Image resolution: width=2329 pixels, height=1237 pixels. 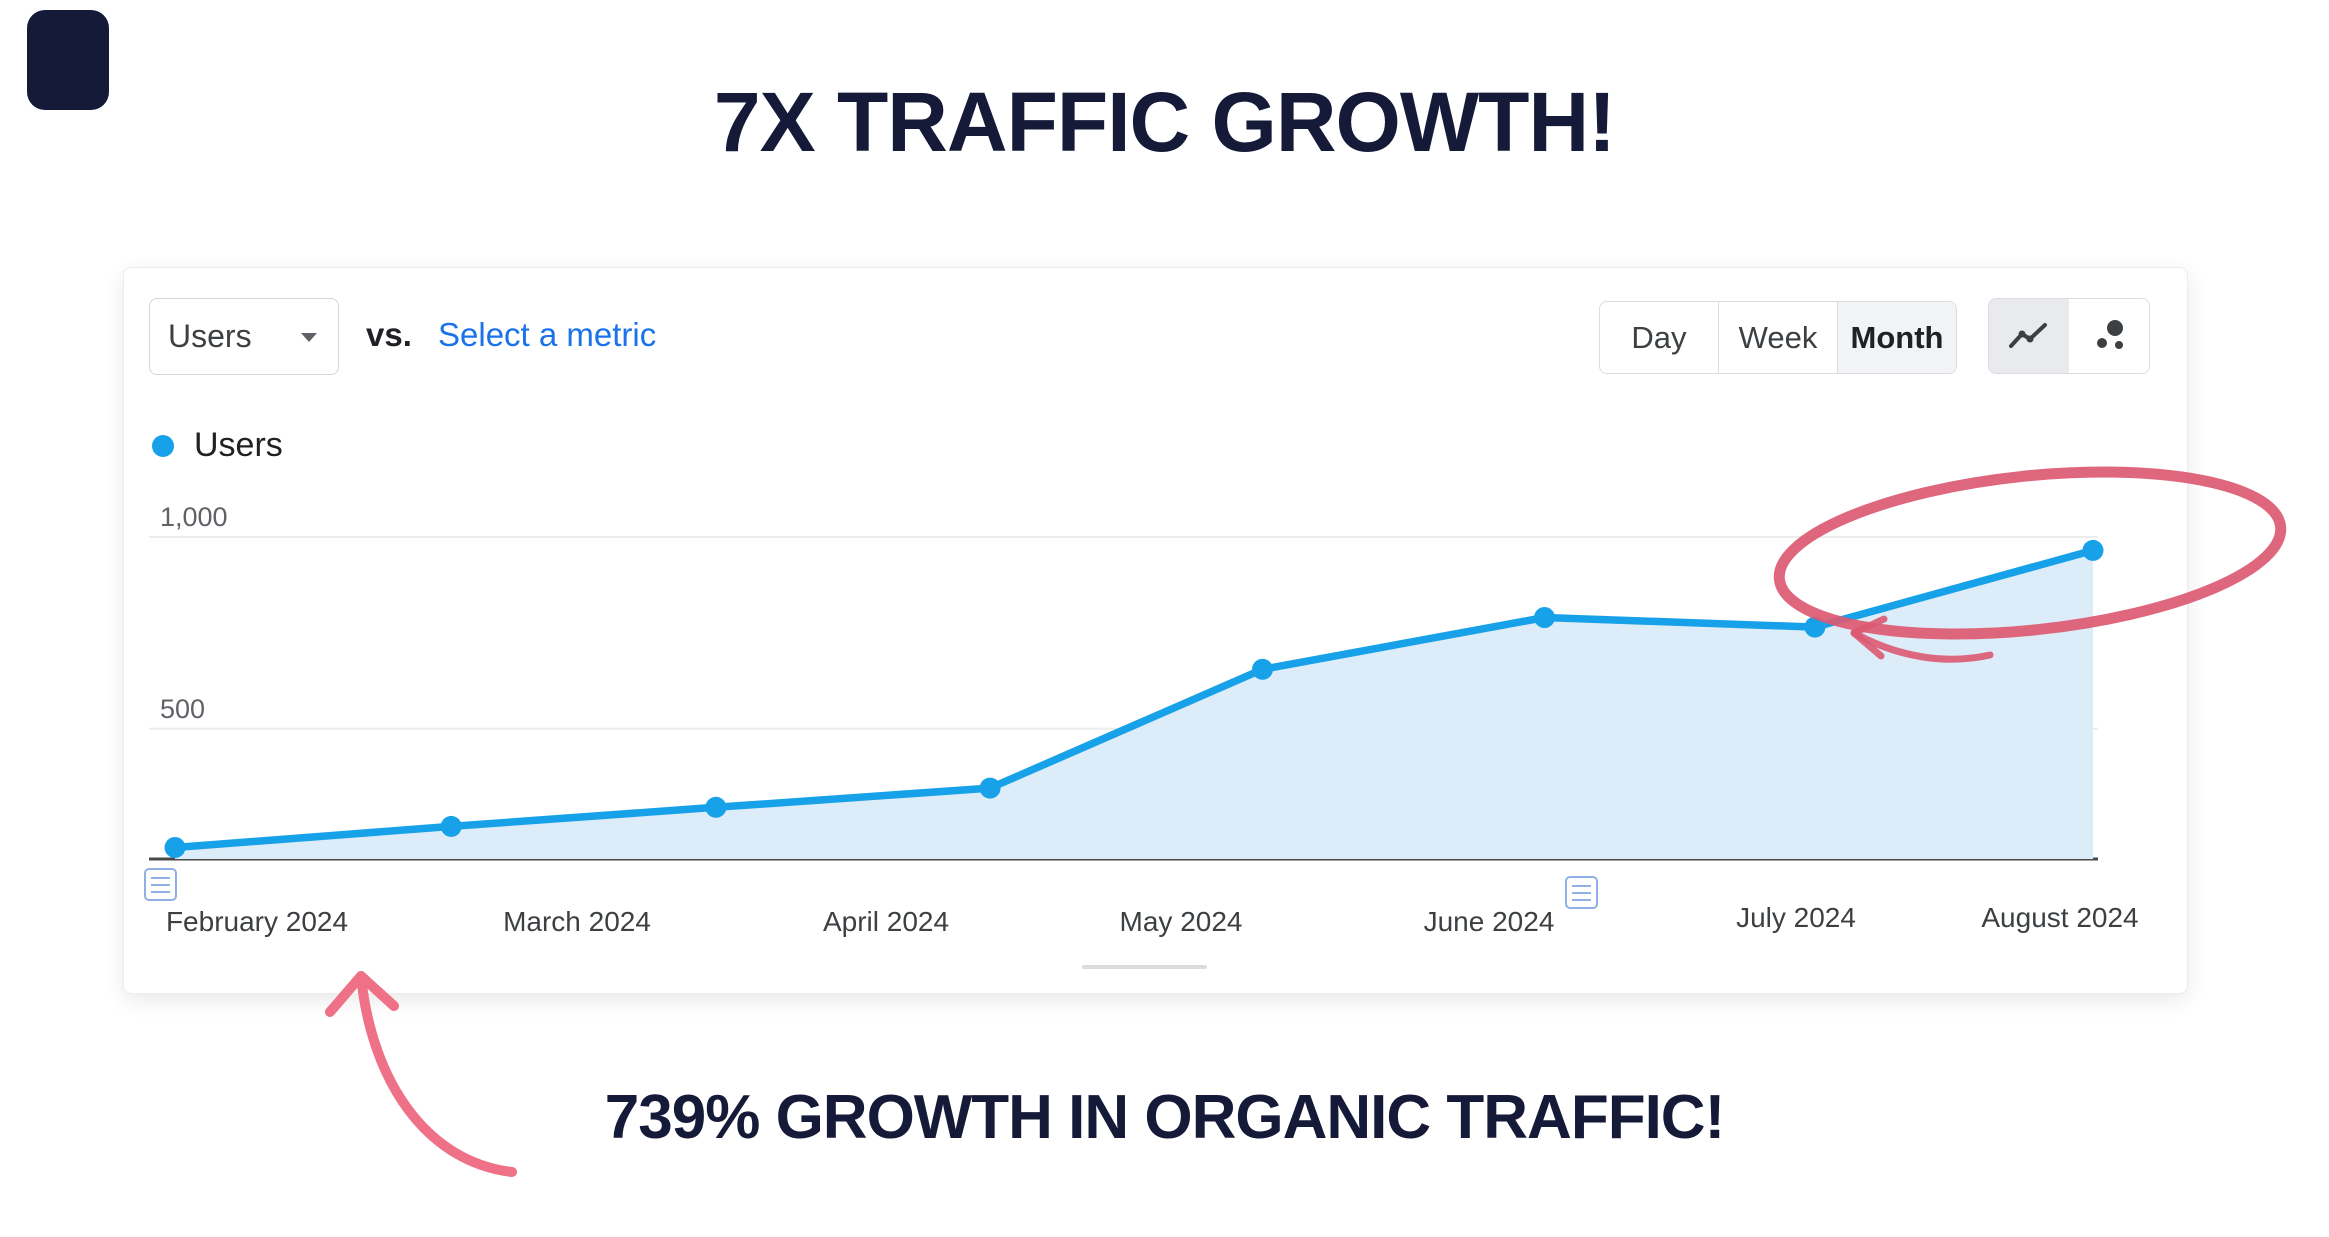 I want to click on x-axis-label: May 2024, so click(x=1181, y=921).